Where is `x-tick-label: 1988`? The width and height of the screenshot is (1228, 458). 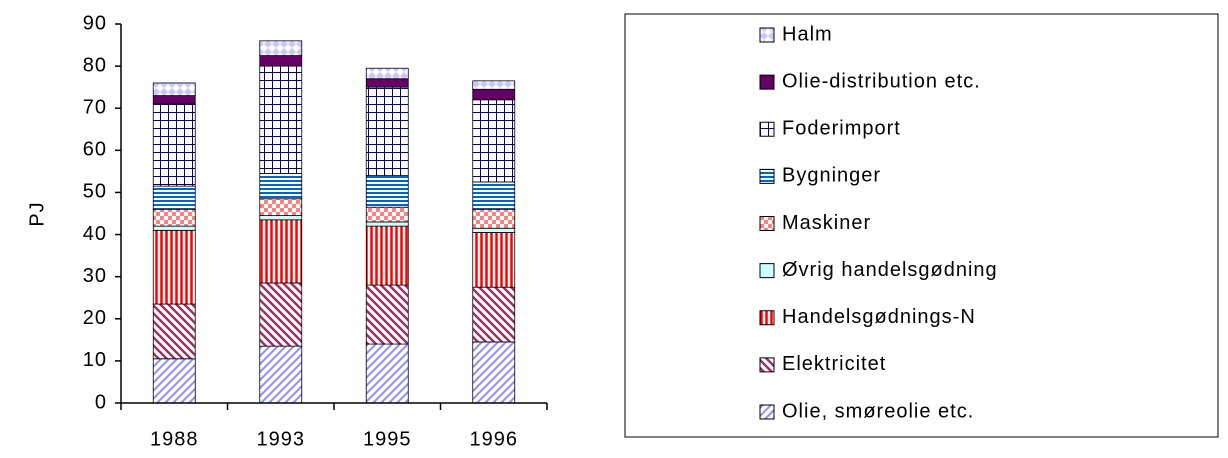 x-tick-label: 1988 is located at coordinates (174, 439).